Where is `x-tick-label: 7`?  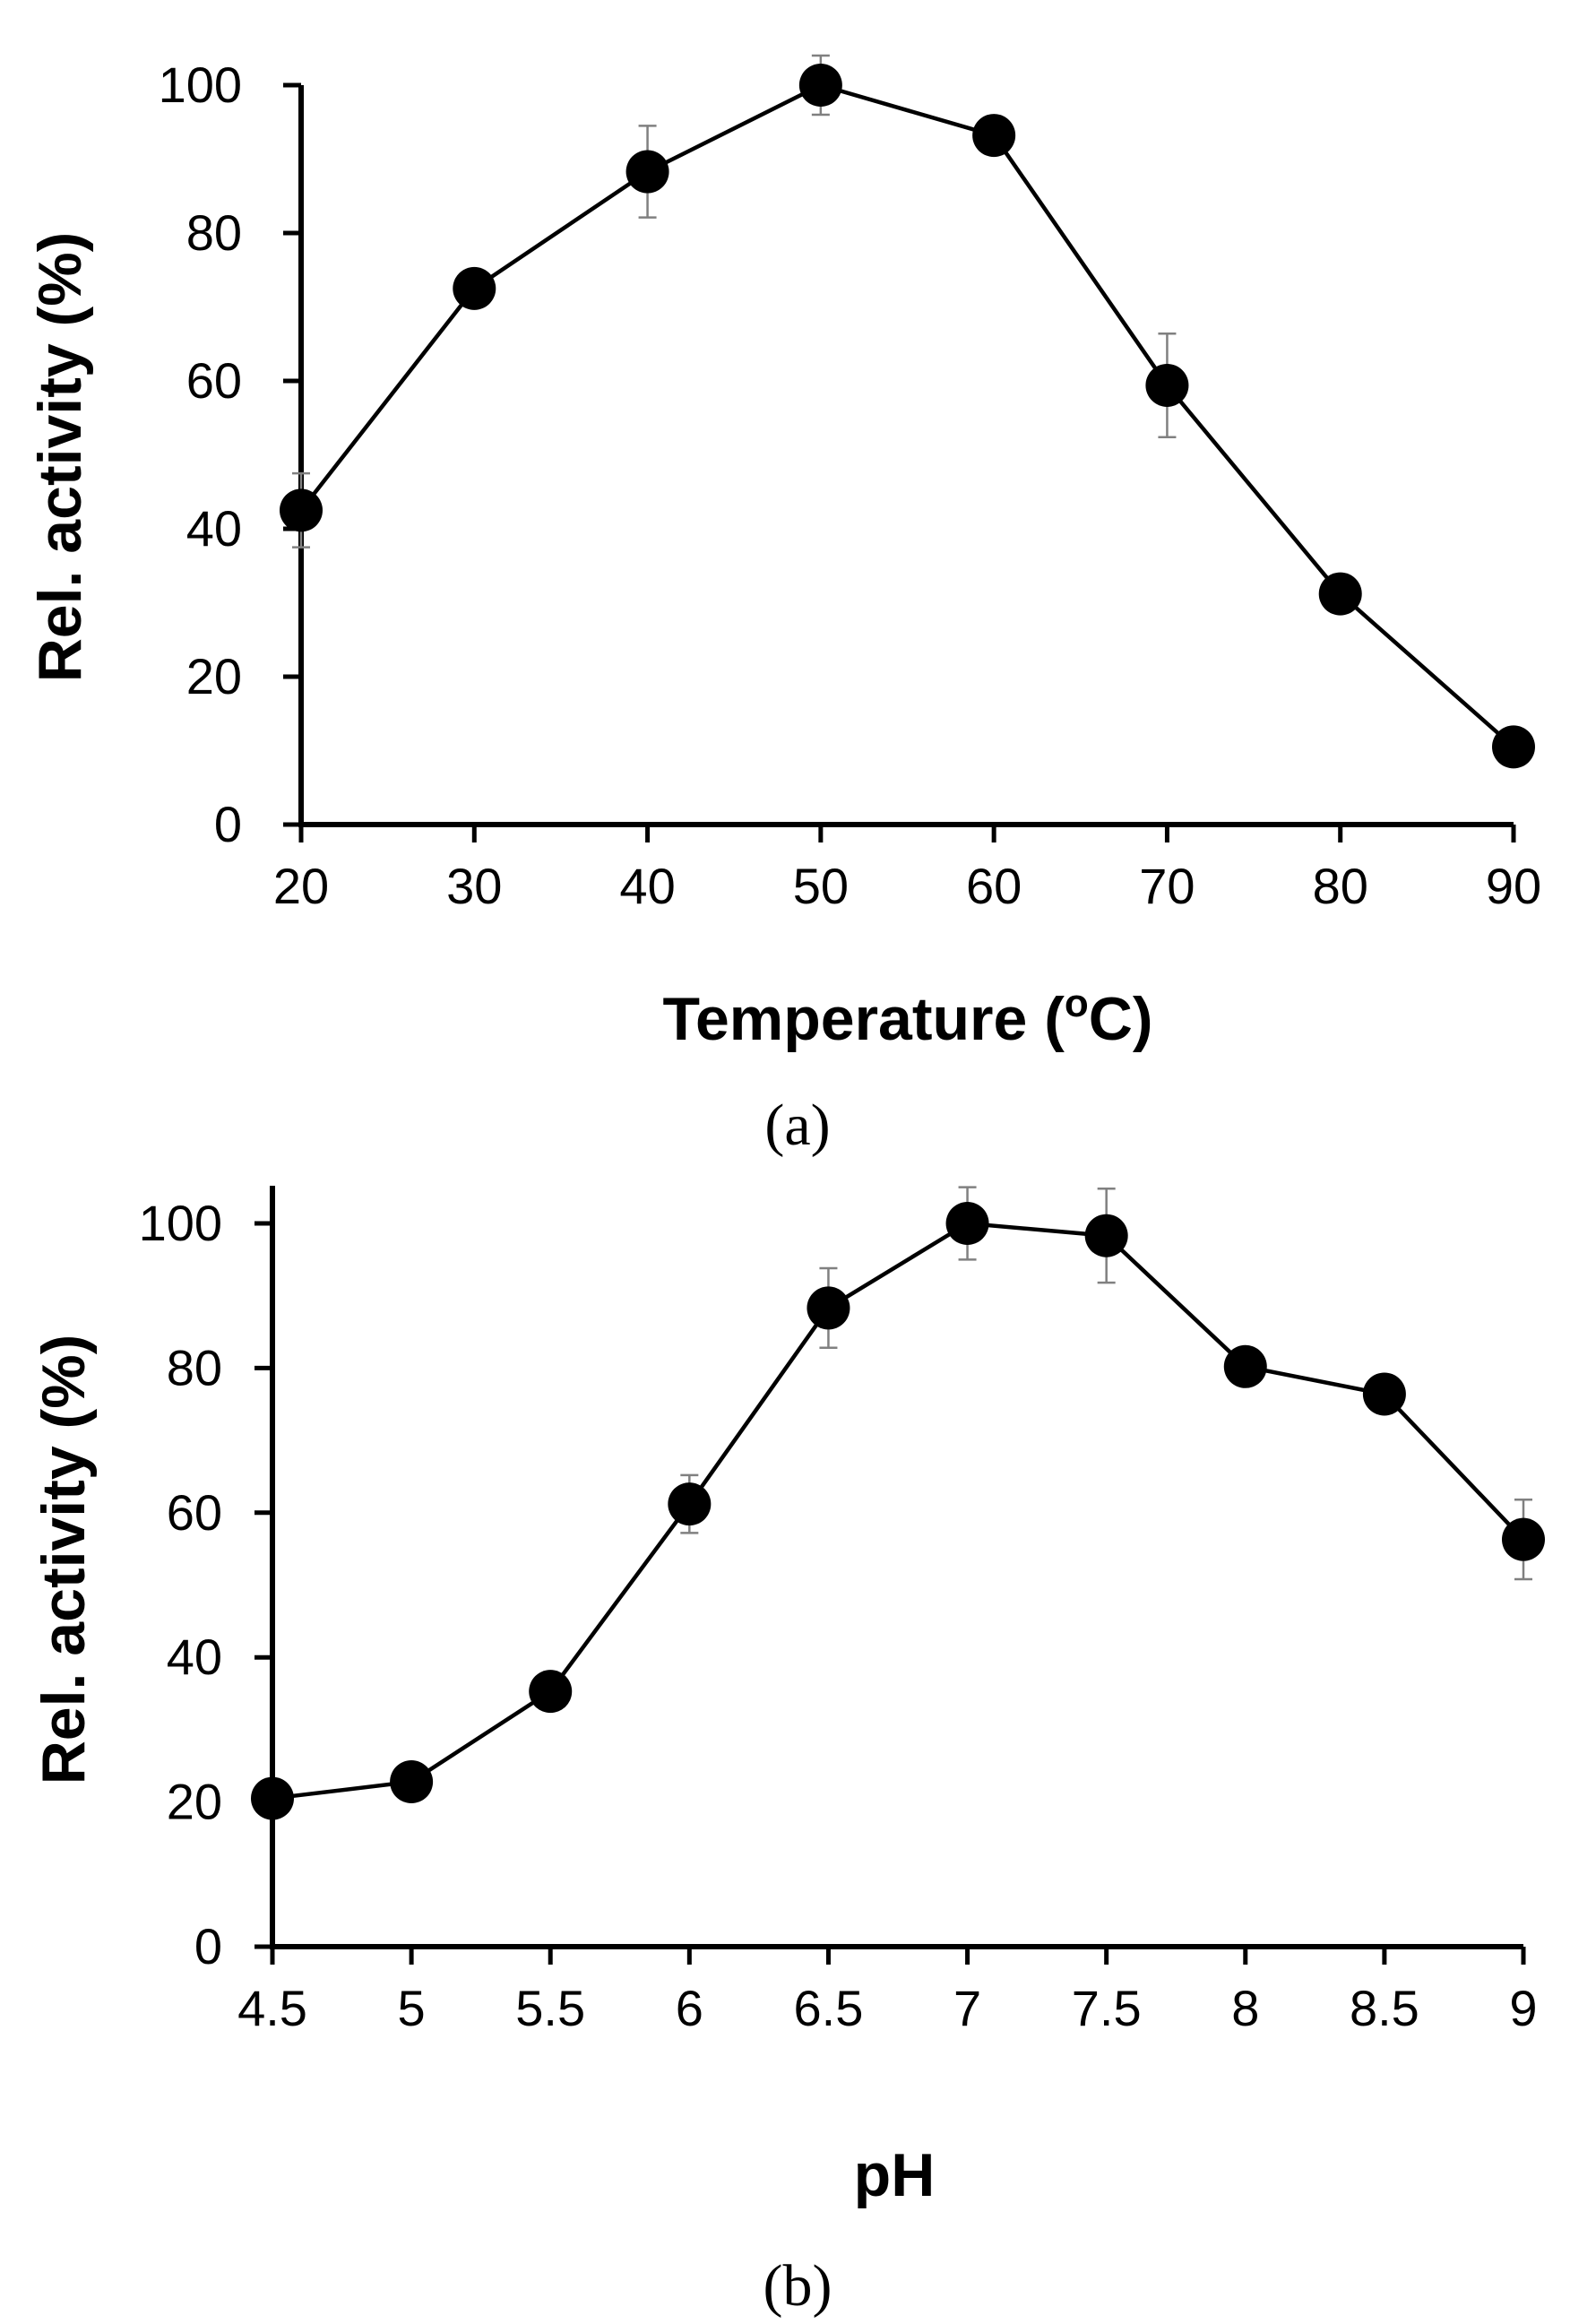 x-tick-label: 7 is located at coordinates (967, 2008).